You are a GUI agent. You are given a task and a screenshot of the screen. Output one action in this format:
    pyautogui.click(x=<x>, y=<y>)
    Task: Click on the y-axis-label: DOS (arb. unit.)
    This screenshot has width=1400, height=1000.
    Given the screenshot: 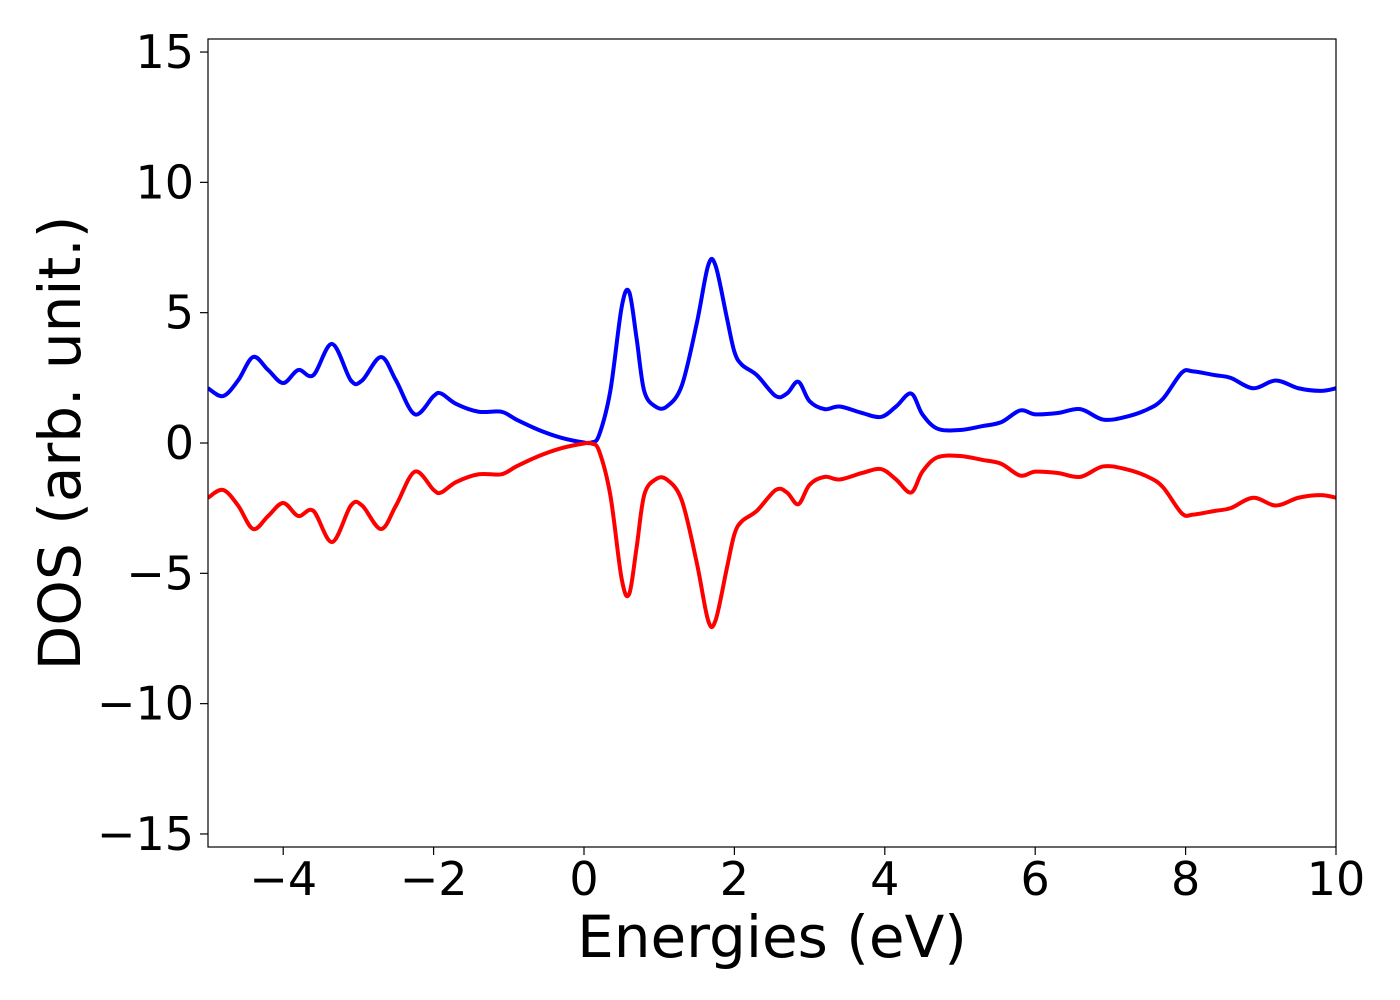 What is the action you would take?
    pyautogui.click(x=60, y=443)
    